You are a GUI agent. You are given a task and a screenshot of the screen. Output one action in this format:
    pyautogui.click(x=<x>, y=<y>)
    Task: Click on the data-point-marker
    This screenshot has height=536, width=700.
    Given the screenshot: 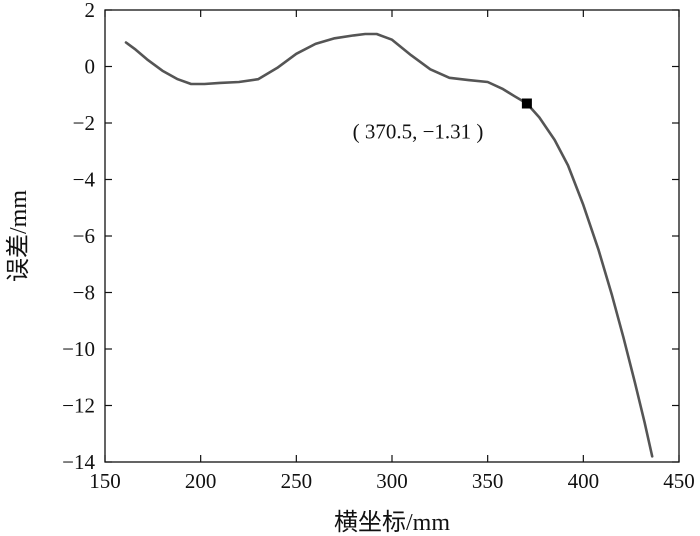 What is the action you would take?
    pyautogui.click(x=526, y=103)
    